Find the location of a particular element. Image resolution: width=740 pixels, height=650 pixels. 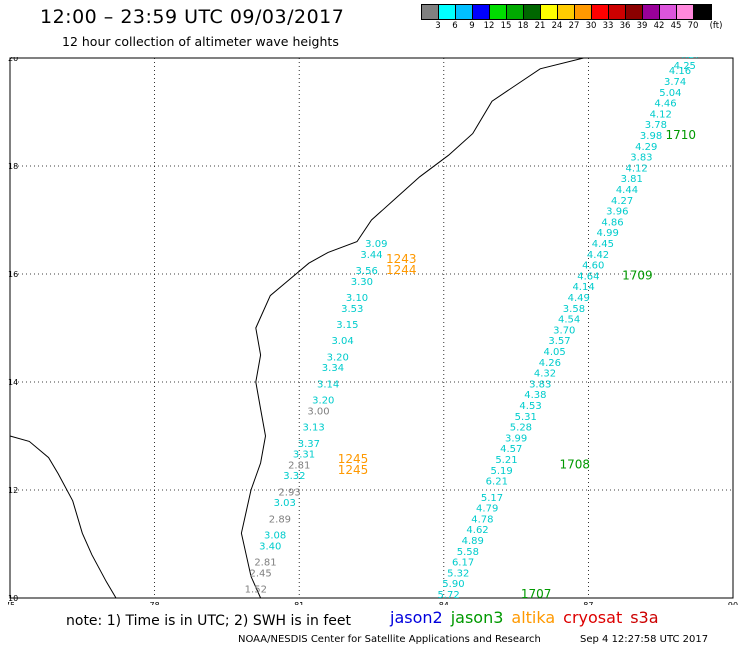

wave-height-label: 4.64 is located at coordinates (588, 276).